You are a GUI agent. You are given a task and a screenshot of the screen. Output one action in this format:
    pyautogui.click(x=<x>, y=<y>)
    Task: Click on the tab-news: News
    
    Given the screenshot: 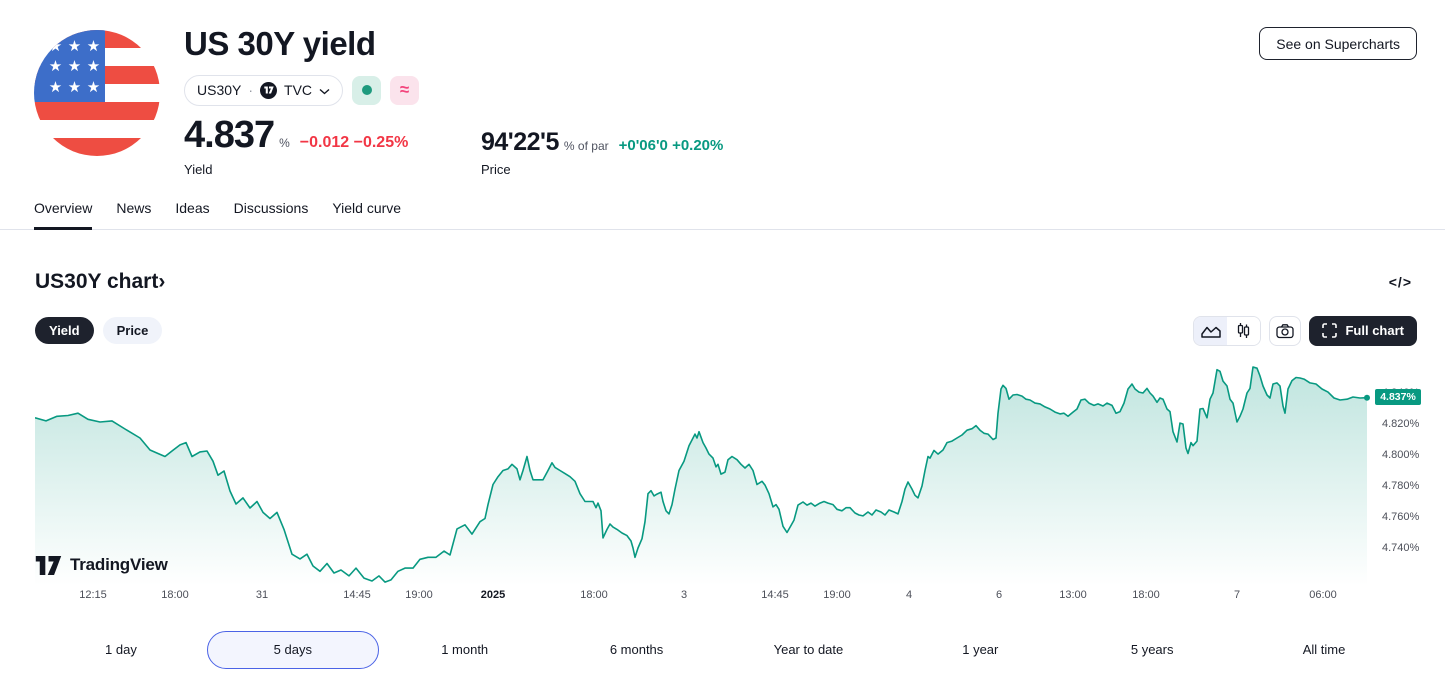 What is the action you would take?
    pyautogui.click(x=134, y=207)
    